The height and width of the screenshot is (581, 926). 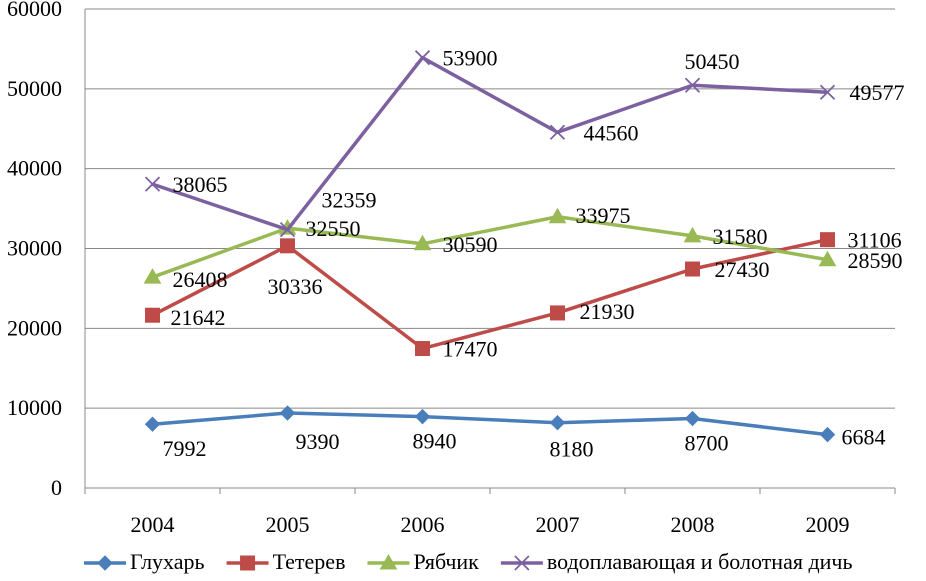 What do you see at coordinates (603, 215) in the screenshot?
I see `data-label: 33975` at bounding box center [603, 215].